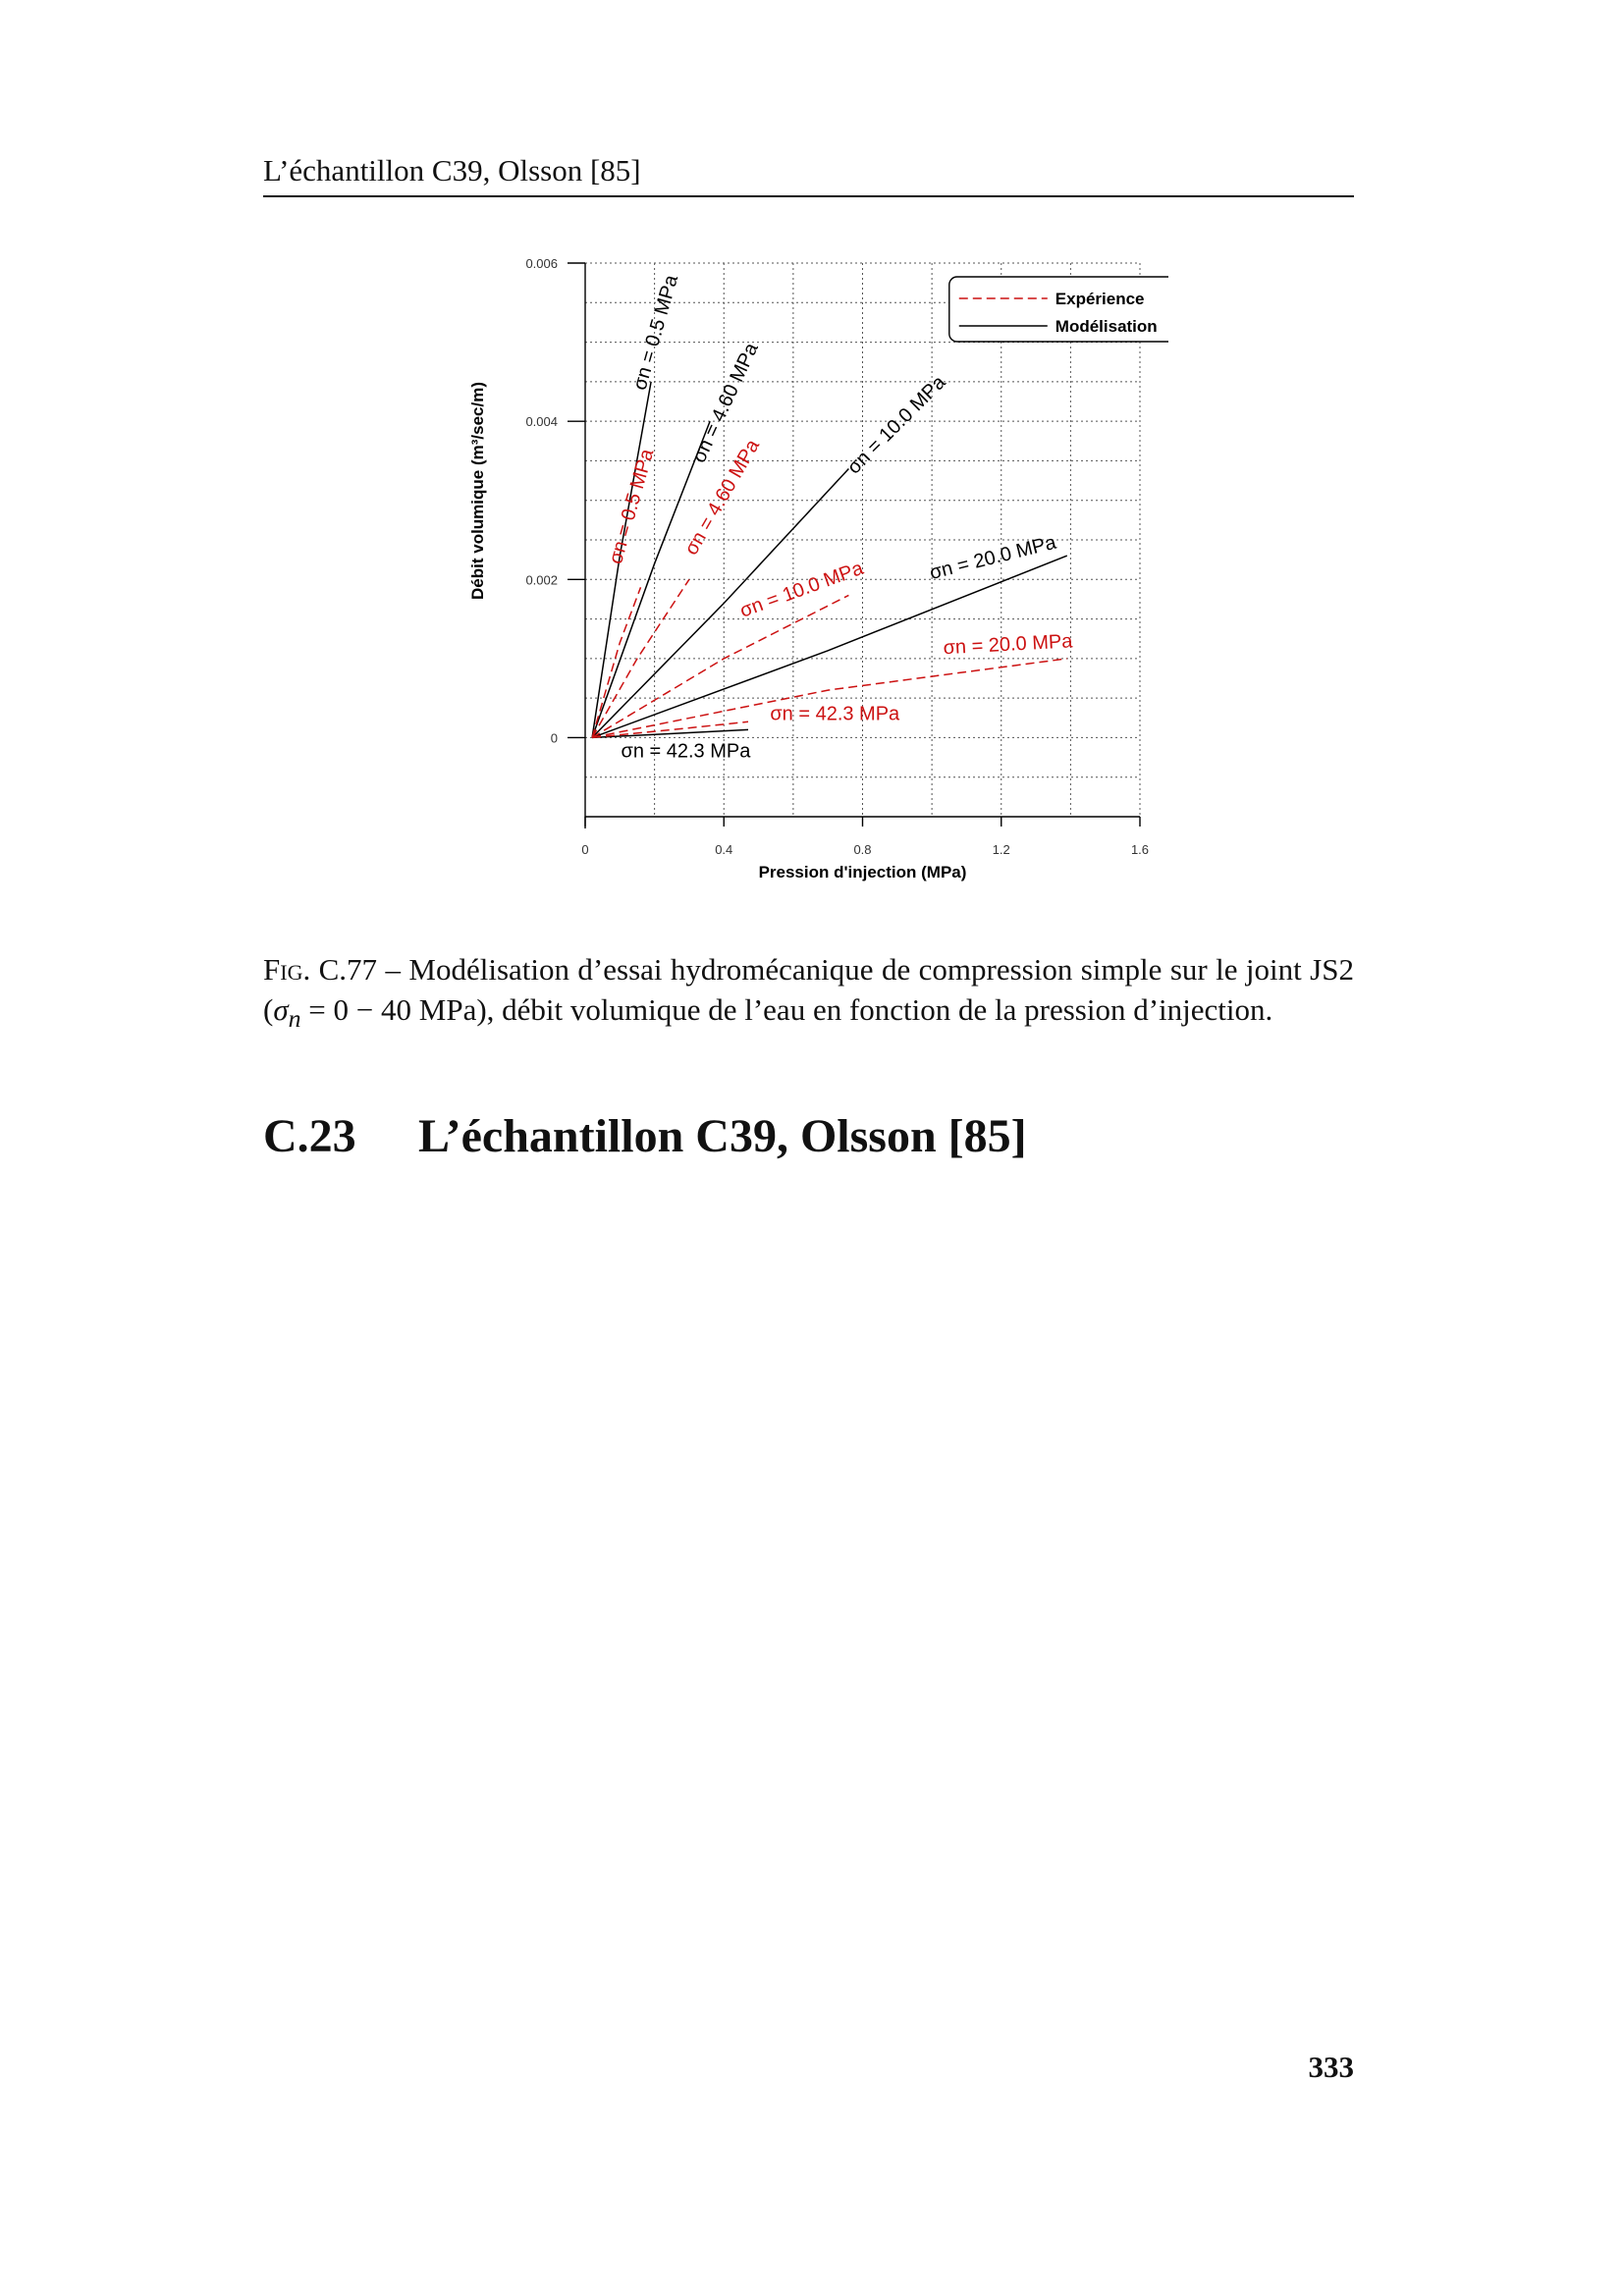 The image size is (1623, 2296). What do you see at coordinates (542, 263) in the screenshot?
I see `y-tick-label: 0.006` at bounding box center [542, 263].